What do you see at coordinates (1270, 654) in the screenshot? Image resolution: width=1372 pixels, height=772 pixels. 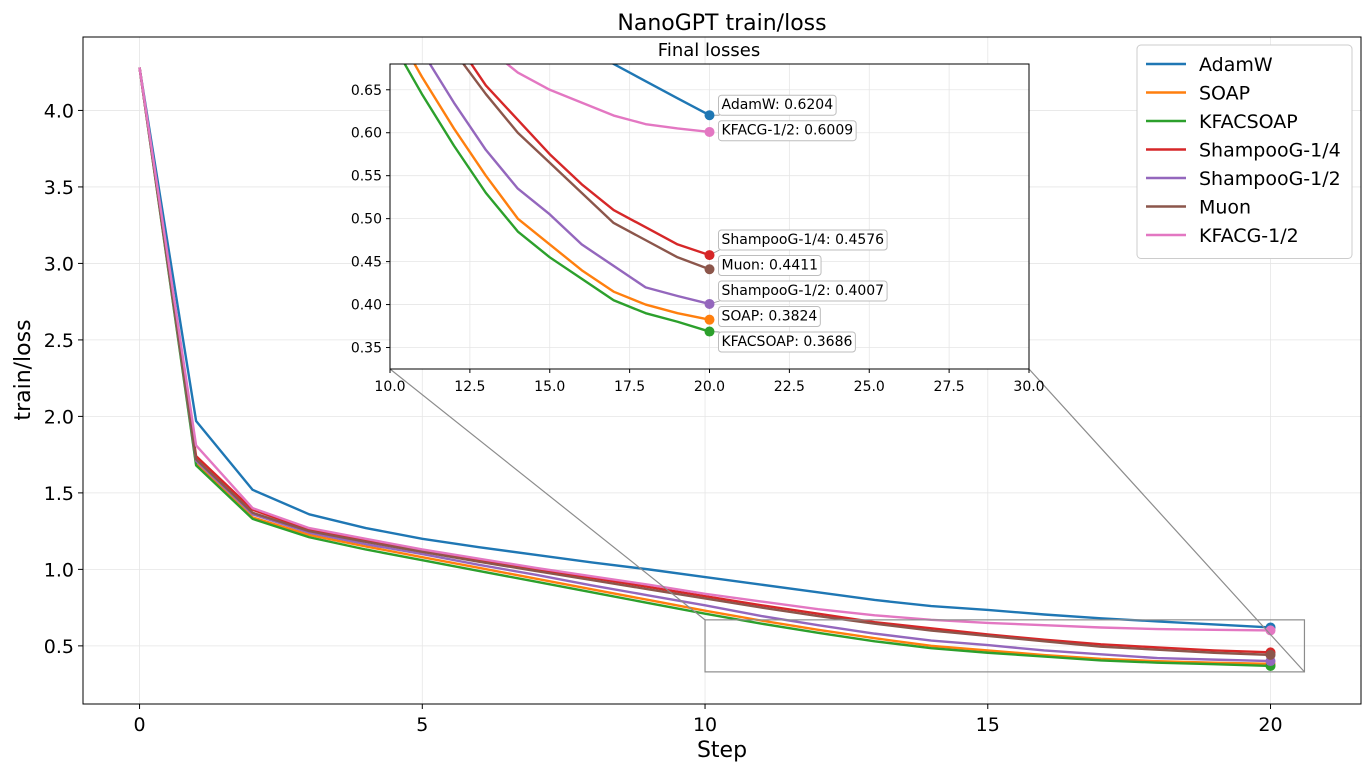 I see `end-point-muon` at bounding box center [1270, 654].